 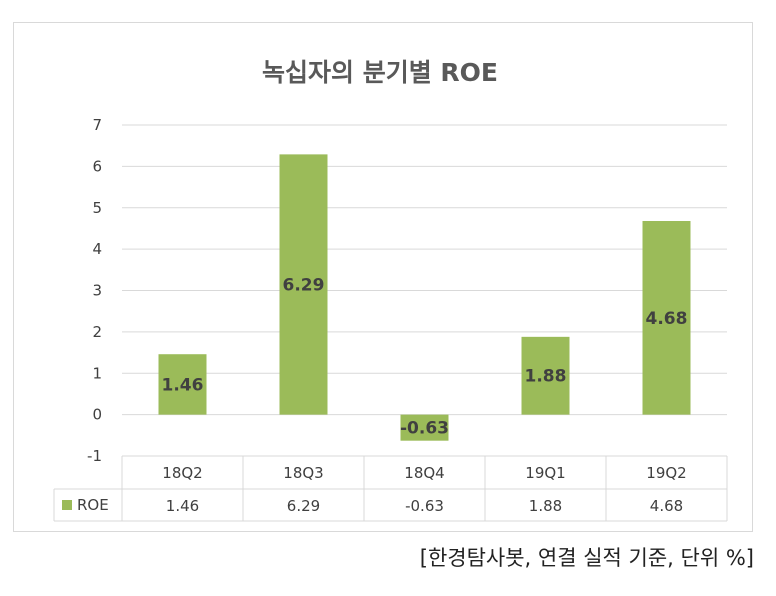 I want to click on y-tick-label: 3, so click(x=97, y=291).